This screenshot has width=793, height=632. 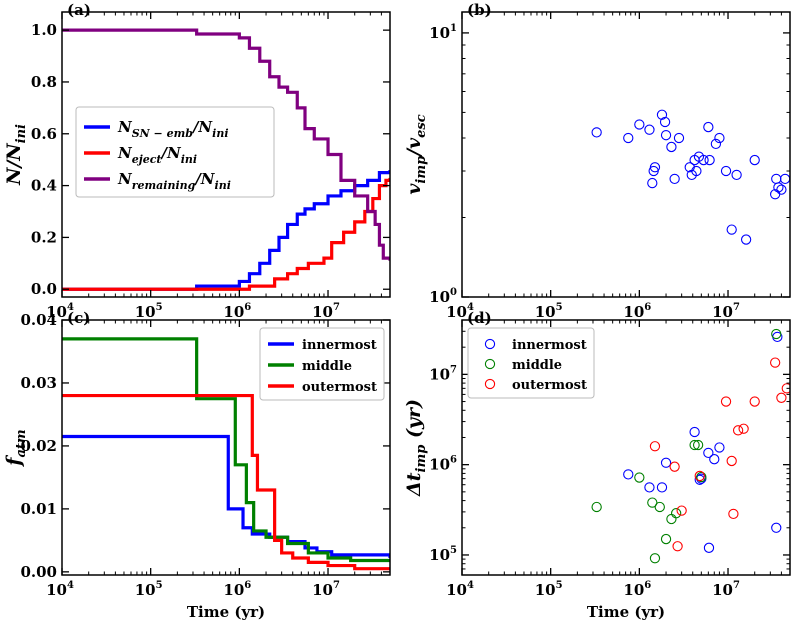 What do you see at coordinates (776, 179) in the screenshot?
I see `point-v_imp/v_esc-29` at bounding box center [776, 179].